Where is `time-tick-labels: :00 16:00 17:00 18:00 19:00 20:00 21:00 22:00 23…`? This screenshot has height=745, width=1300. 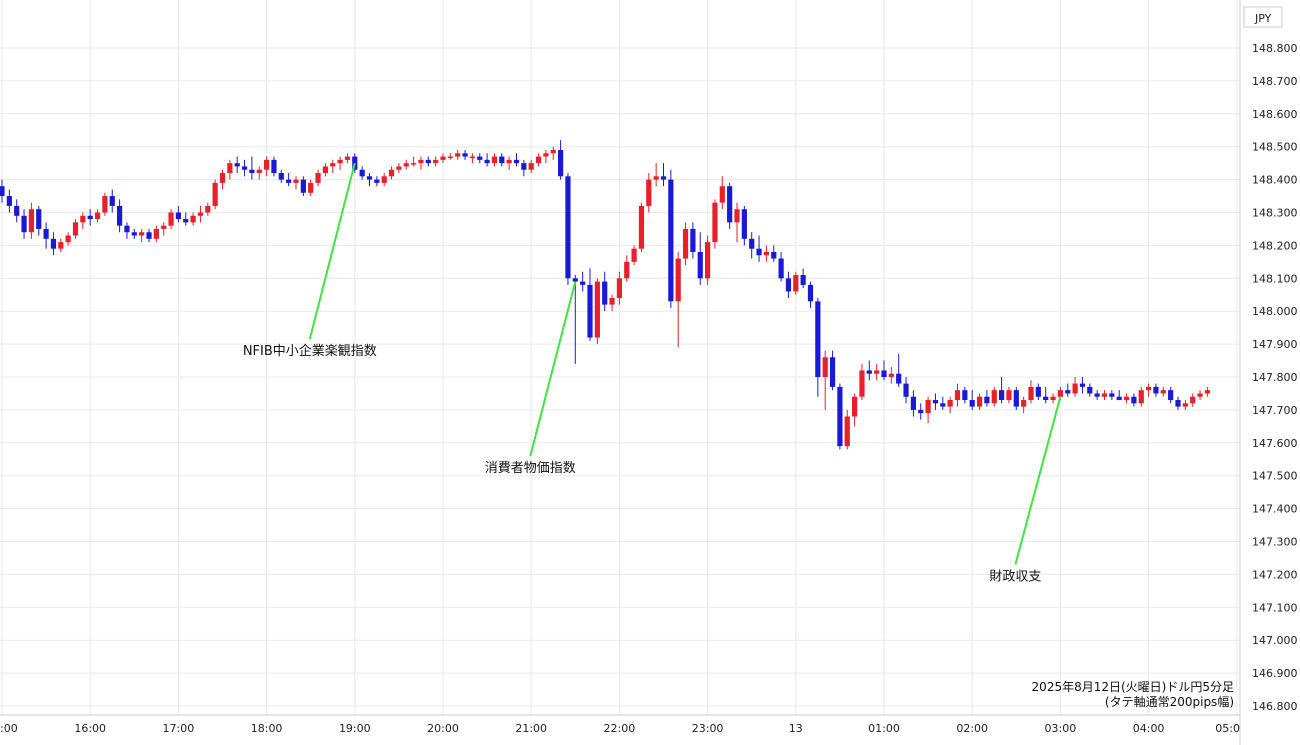 time-tick-labels: :00 16:00 17:00 18:00 19:00 20:00 21:00 22:00 23… is located at coordinates (620, 728).